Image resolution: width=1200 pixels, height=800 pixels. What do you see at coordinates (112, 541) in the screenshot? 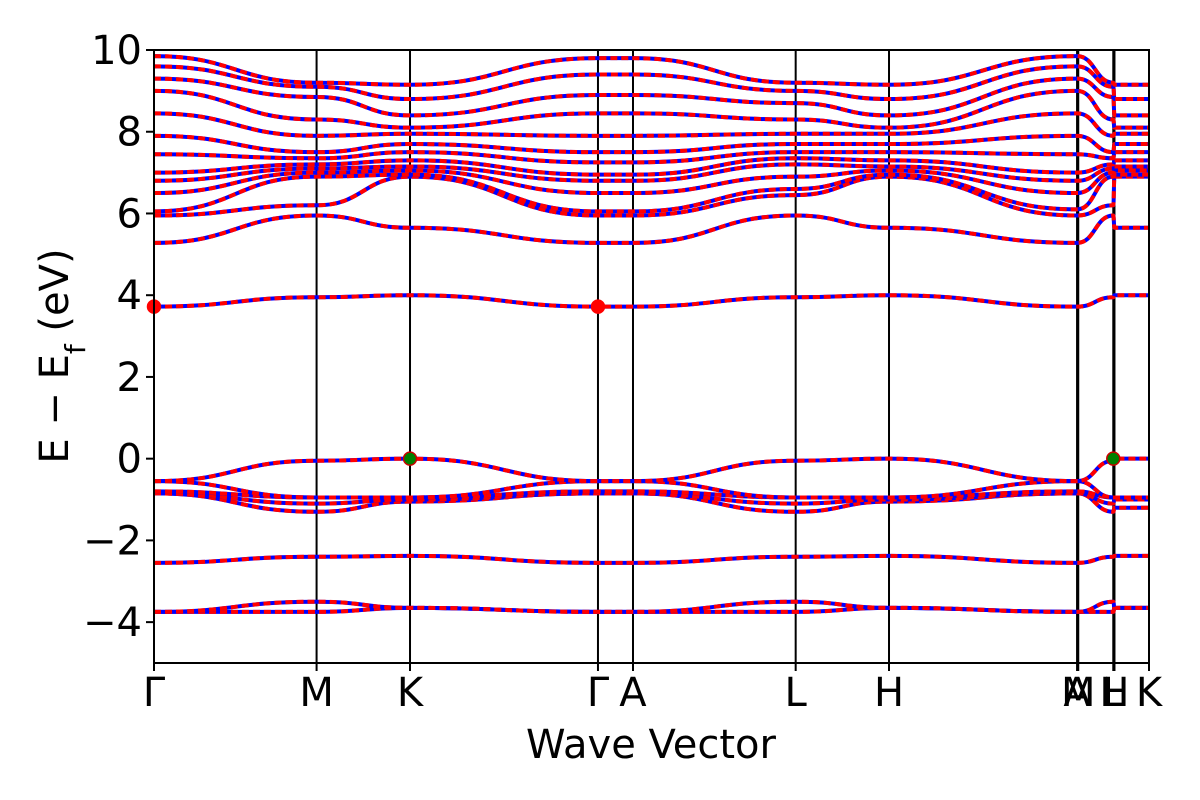
I see `y-tick-label-1: −2` at bounding box center [112, 541].